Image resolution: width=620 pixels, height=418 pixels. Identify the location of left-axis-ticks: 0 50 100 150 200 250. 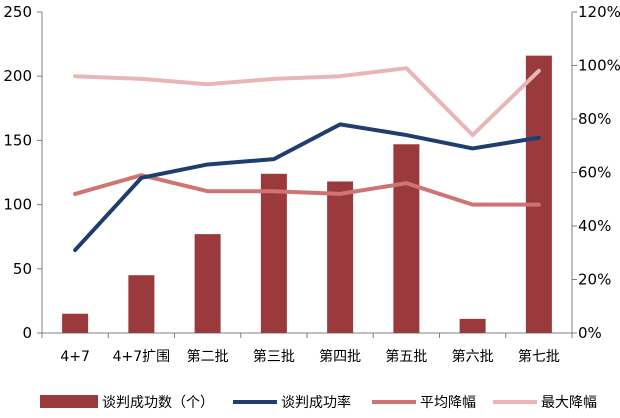
(22, 172).